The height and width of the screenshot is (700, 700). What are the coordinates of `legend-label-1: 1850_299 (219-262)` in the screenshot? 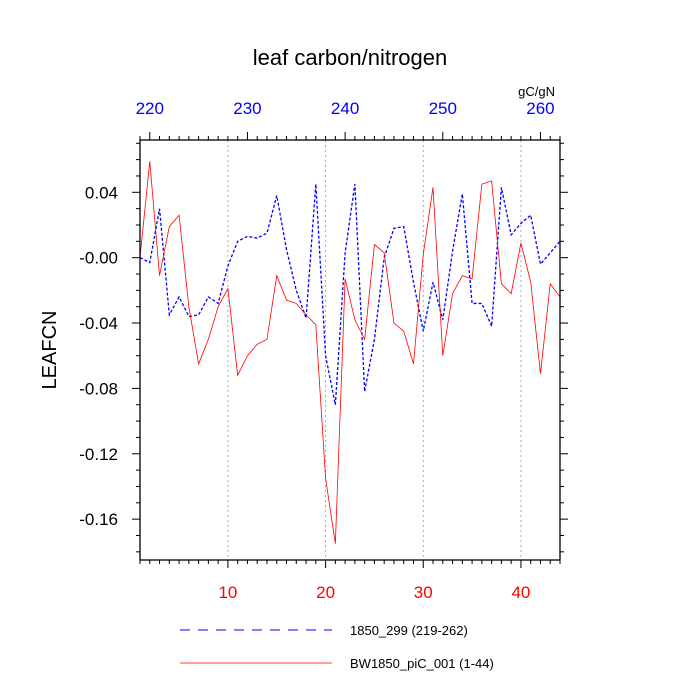 It's located at (409, 630).